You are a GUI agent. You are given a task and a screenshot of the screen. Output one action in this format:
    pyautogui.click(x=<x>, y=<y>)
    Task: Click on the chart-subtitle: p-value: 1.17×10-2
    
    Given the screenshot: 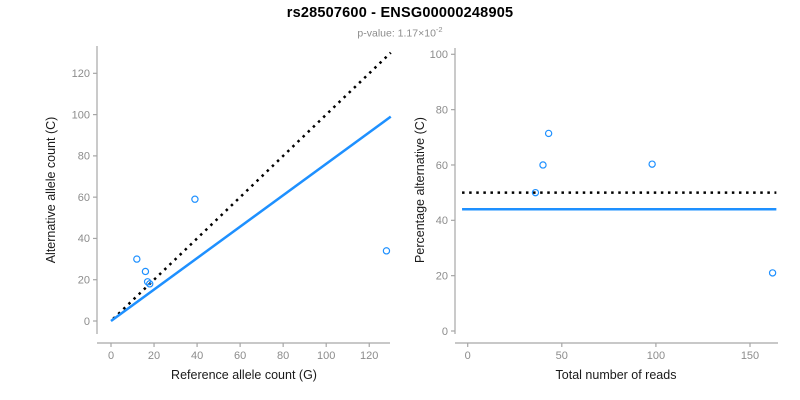 What is the action you would take?
    pyautogui.click(x=400, y=32)
    